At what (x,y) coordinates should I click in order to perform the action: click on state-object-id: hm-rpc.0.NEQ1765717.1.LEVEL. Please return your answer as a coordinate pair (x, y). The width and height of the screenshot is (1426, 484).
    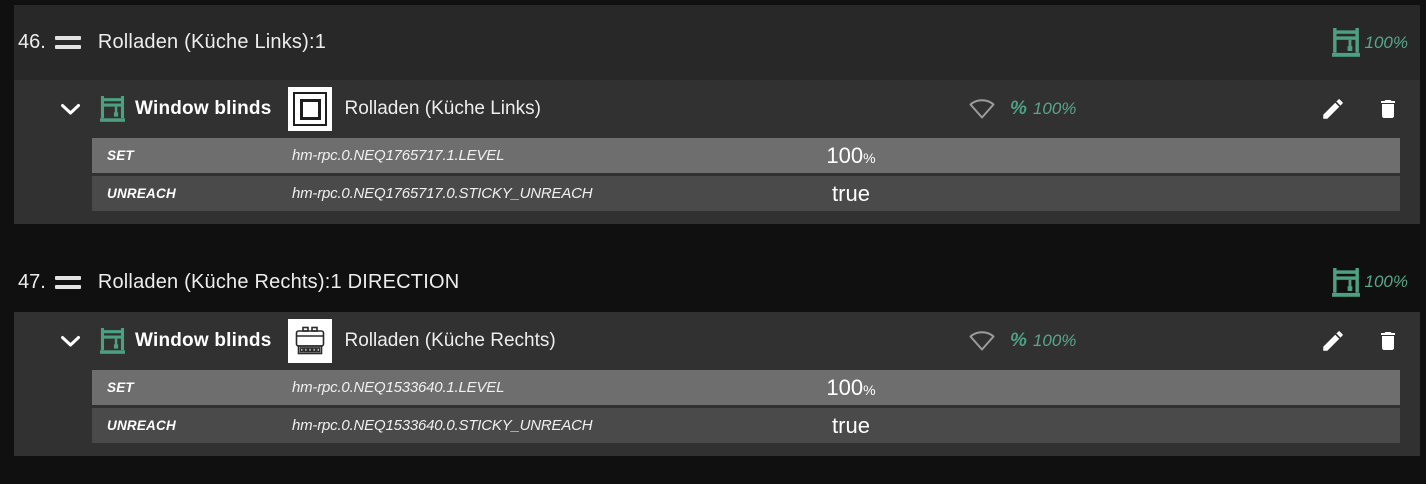
    Looking at the image, I should click on (398, 155).